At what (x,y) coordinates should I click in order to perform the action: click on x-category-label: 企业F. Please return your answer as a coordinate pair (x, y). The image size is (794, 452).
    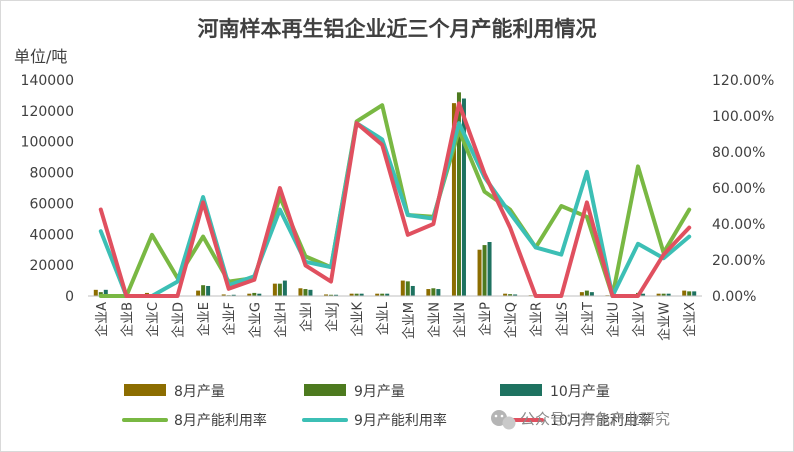
    Looking at the image, I should click on (230, 318).